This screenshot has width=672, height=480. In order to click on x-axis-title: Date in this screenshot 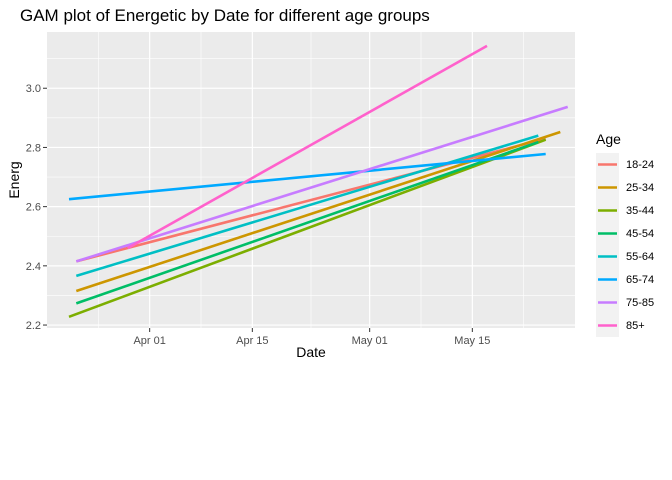, I will do `click(311, 352)`.